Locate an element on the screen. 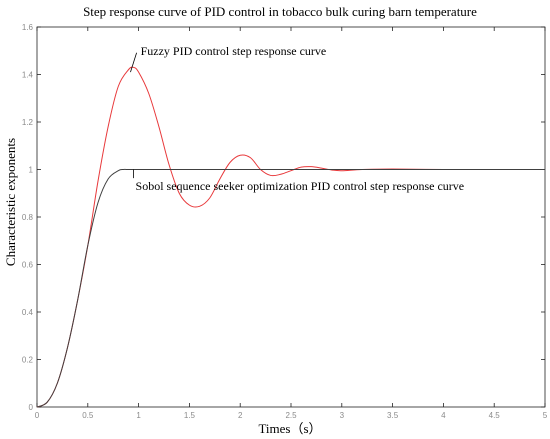 The image size is (550, 439). y-tick-label: 1.6 is located at coordinates (28, 27).